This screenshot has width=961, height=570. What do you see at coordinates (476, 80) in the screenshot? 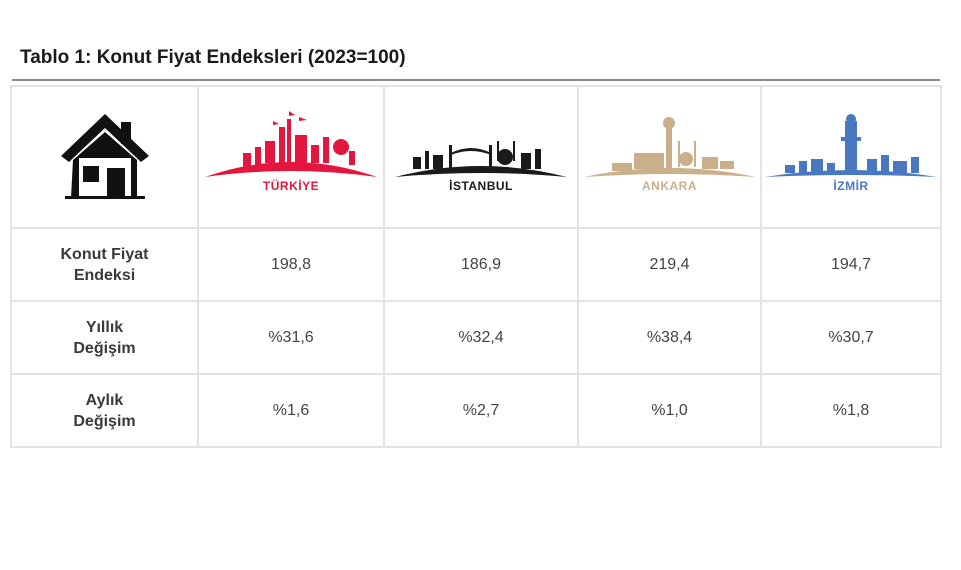
I see `title-divider` at bounding box center [476, 80].